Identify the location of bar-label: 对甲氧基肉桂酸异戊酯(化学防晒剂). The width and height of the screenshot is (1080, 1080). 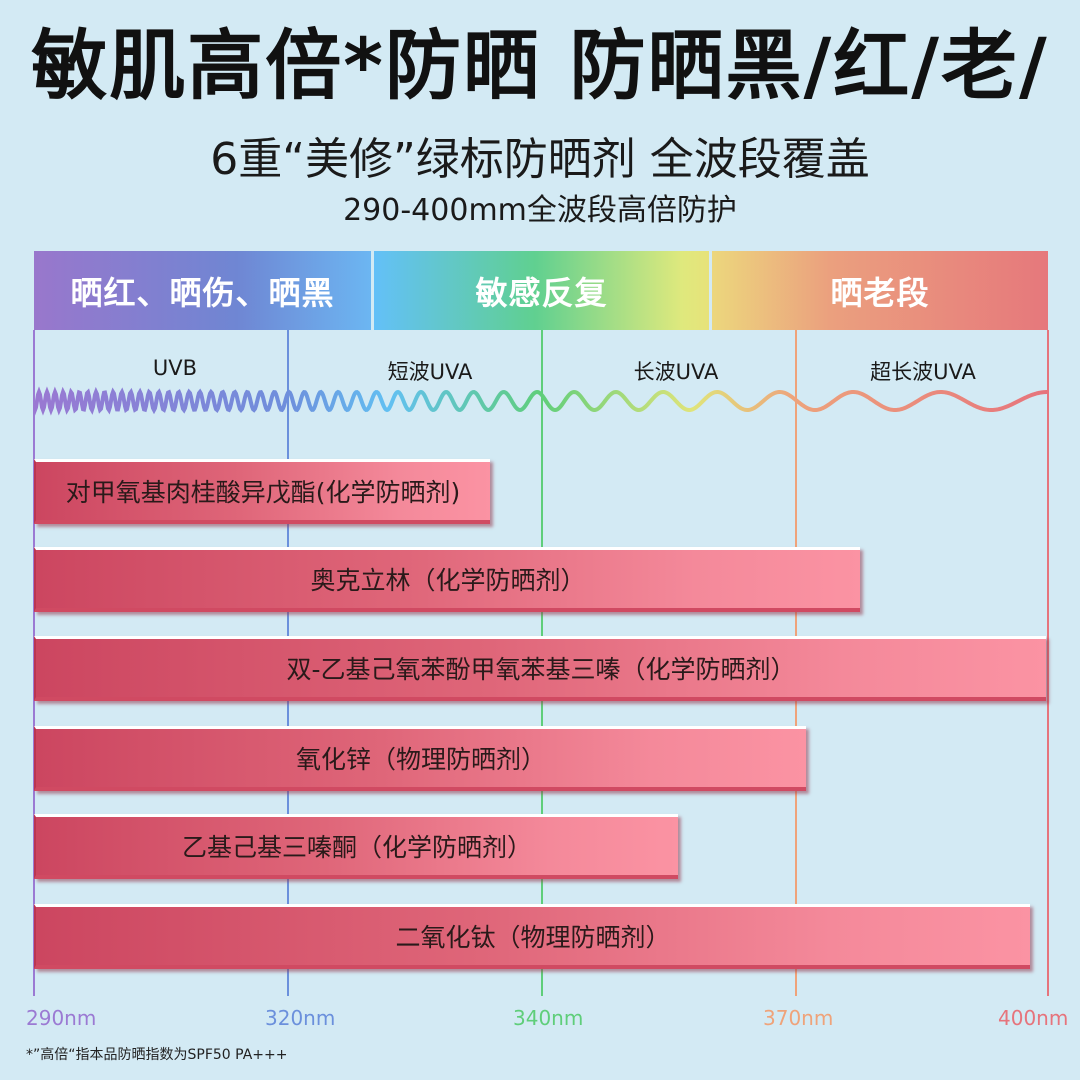
(263, 492).